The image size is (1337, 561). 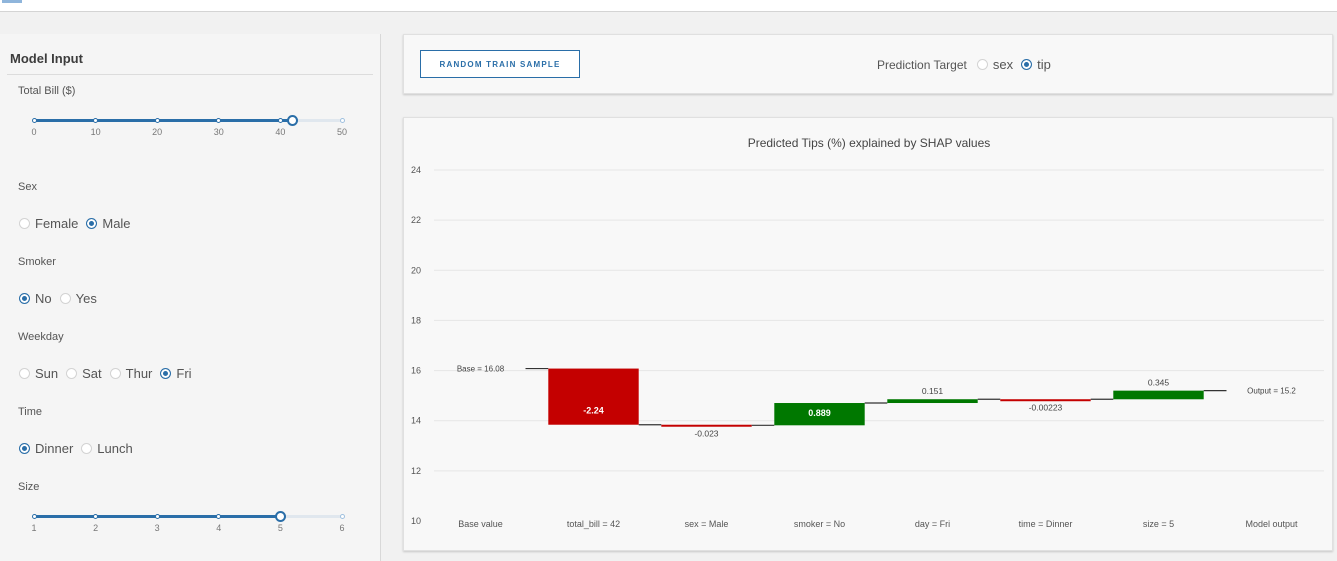 What do you see at coordinates (96, 528) in the screenshot?
I see `size-slider-mark-label: 2` at bounding box center [96, 528].